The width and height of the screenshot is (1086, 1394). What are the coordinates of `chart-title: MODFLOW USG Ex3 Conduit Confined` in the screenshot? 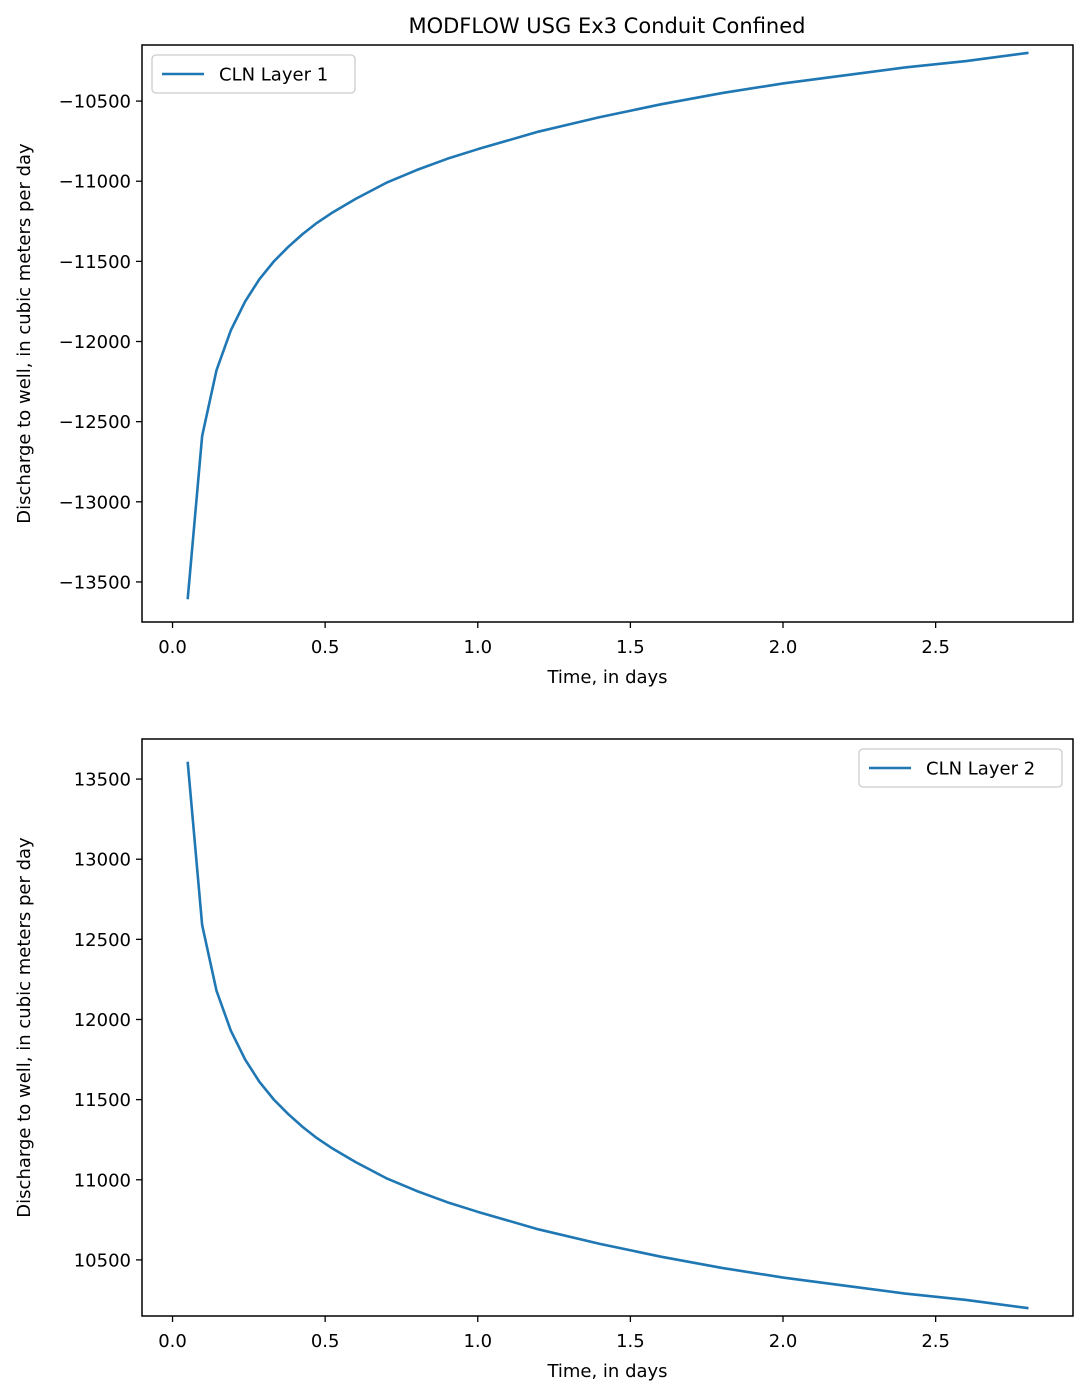 It's located at (606, 26).